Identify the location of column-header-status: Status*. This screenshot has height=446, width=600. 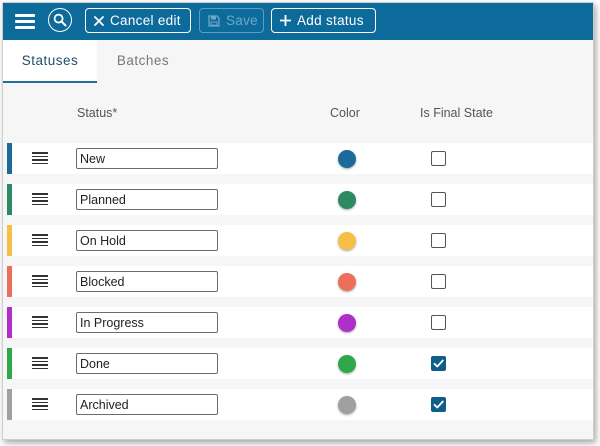
(97, 113).